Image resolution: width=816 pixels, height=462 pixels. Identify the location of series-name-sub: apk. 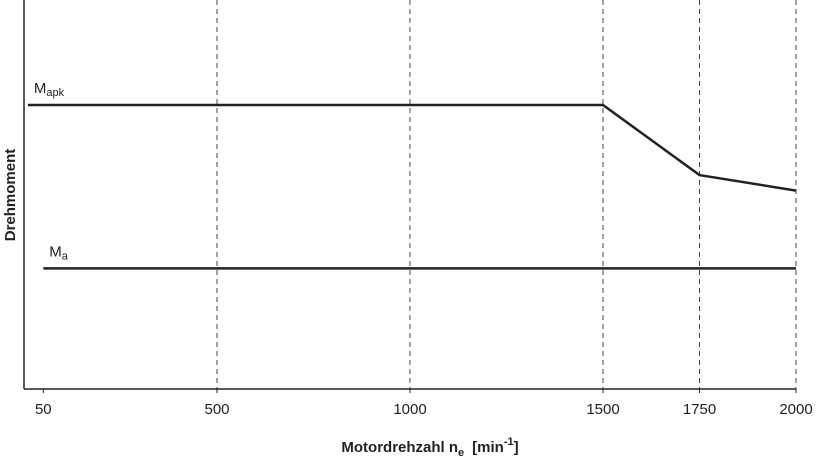
(55, 93).